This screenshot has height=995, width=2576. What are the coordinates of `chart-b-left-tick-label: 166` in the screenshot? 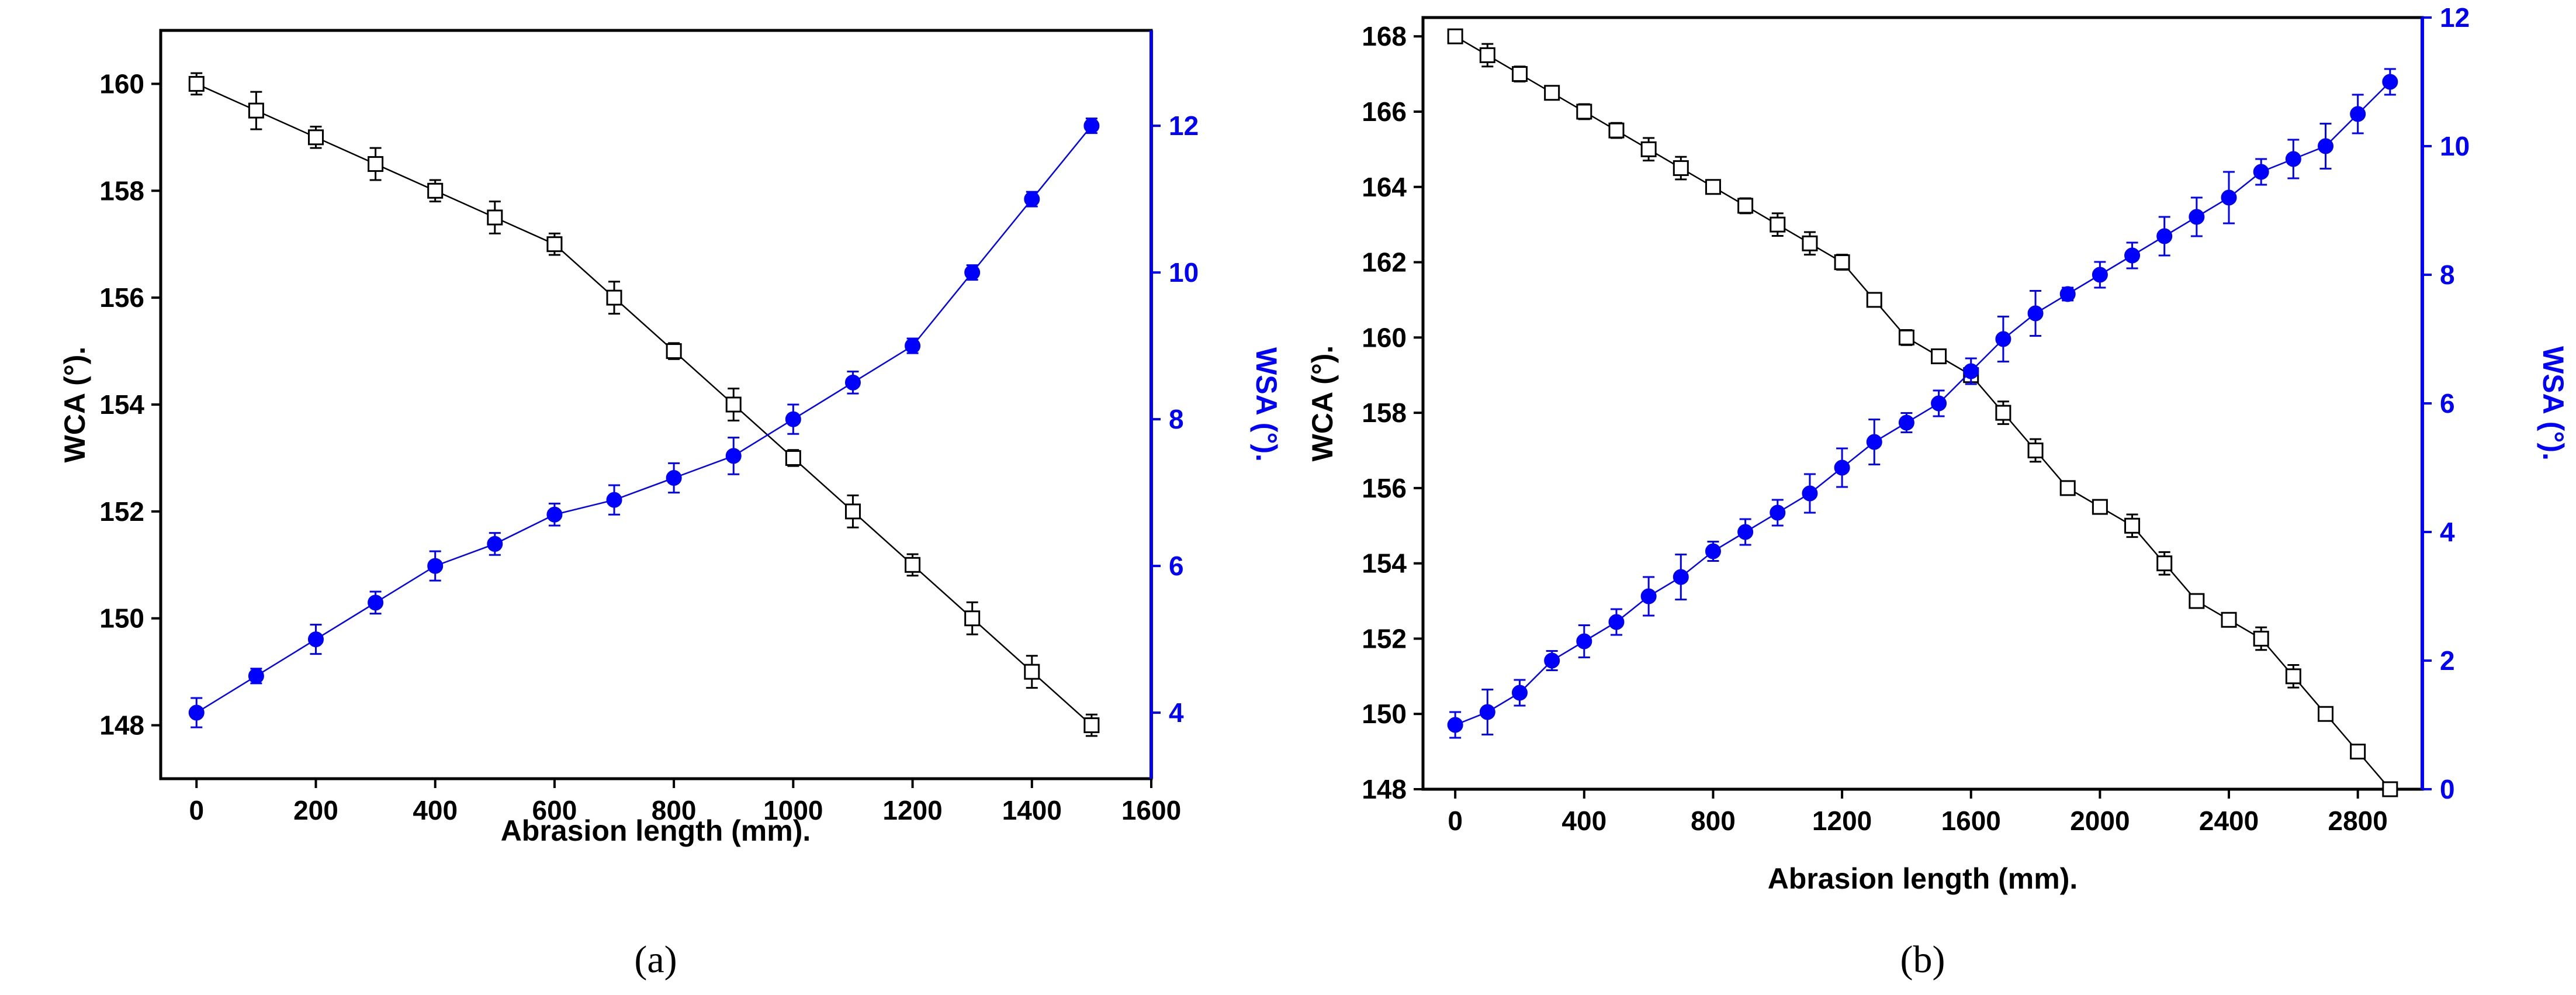 It's located at (1385, 111).